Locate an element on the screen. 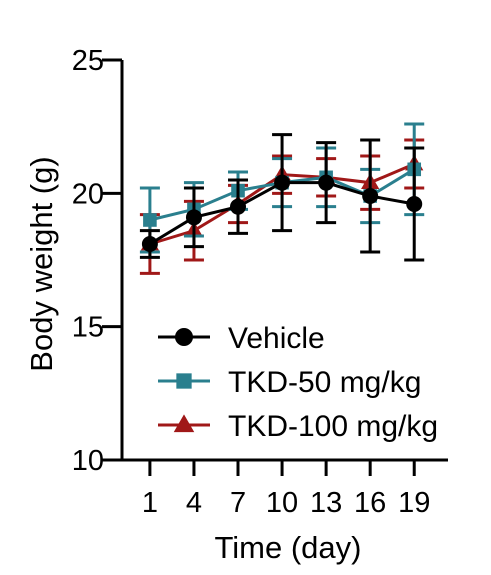 The image size is (491, 575). x-tick-label: 10 is located at coordinates (282, 503).